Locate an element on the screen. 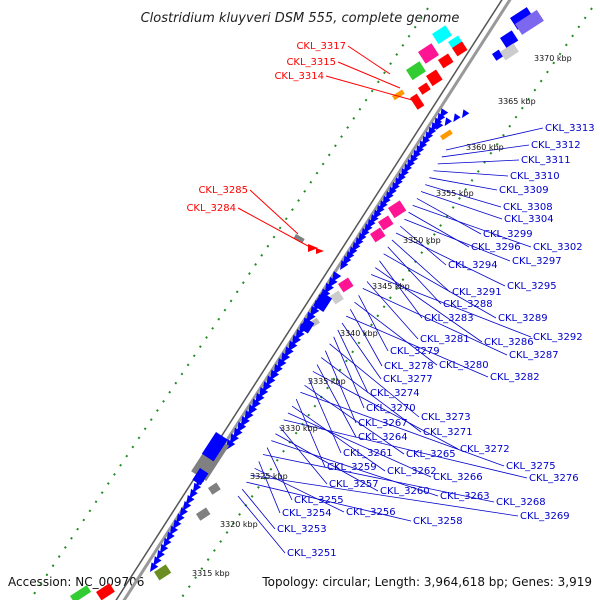  blue-gene-label: CKL_3302 is located at coordinates (558, 247).